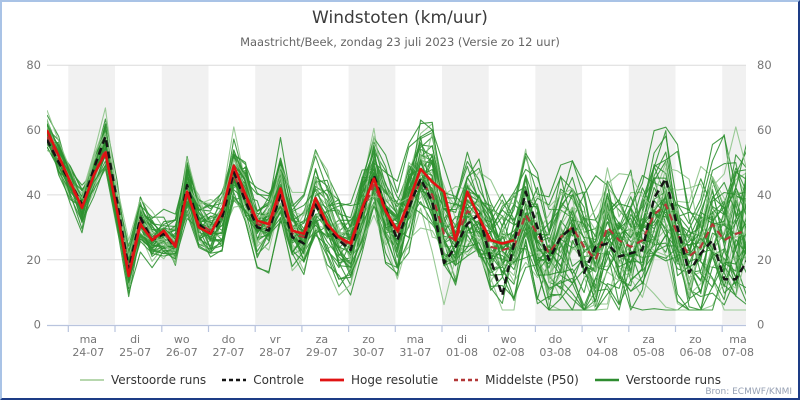  I want to click on x-tick-label-date: 28-07, so click(275, 352).